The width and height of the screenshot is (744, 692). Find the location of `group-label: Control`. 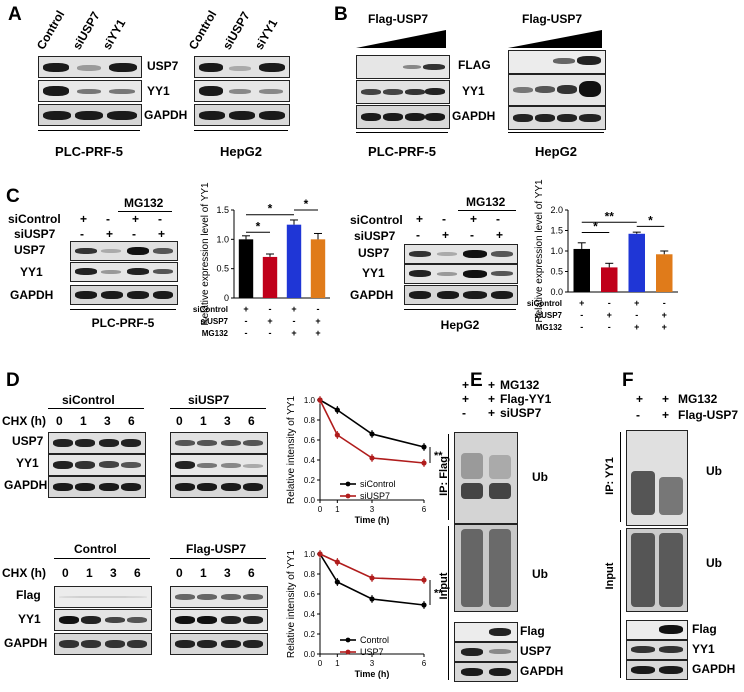

group-label: Control is located at coordinates (95, 549).